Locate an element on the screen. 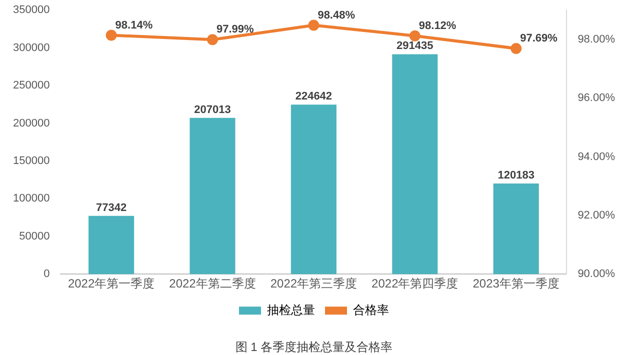  y2-tick-label: 92.00% is located at coordinates (597, 216).